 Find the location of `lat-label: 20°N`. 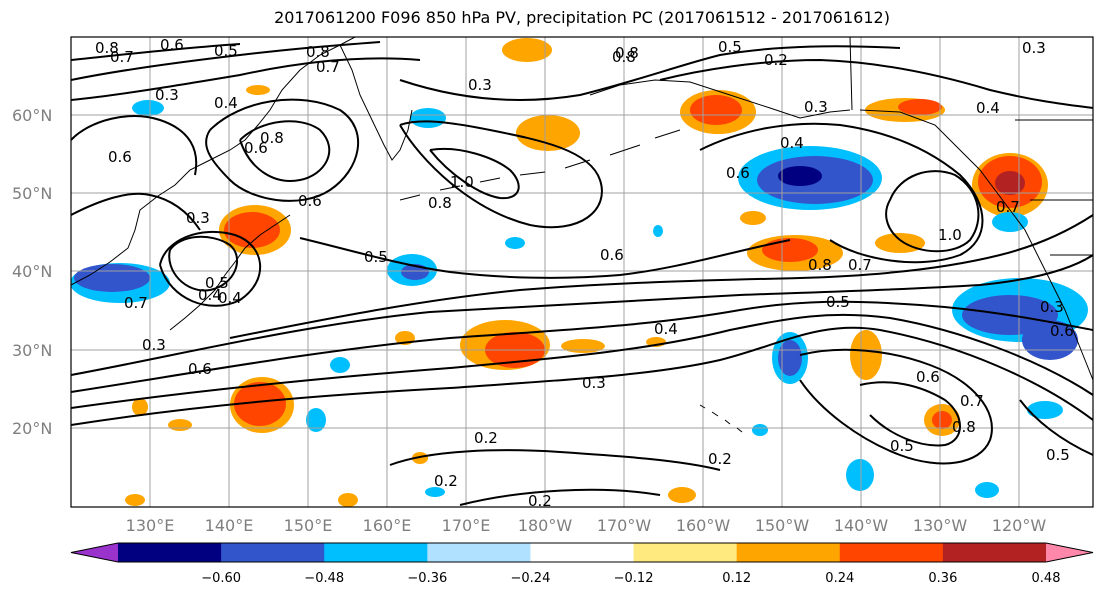

lat-label: 20°N is located at coordinates (32, 428).